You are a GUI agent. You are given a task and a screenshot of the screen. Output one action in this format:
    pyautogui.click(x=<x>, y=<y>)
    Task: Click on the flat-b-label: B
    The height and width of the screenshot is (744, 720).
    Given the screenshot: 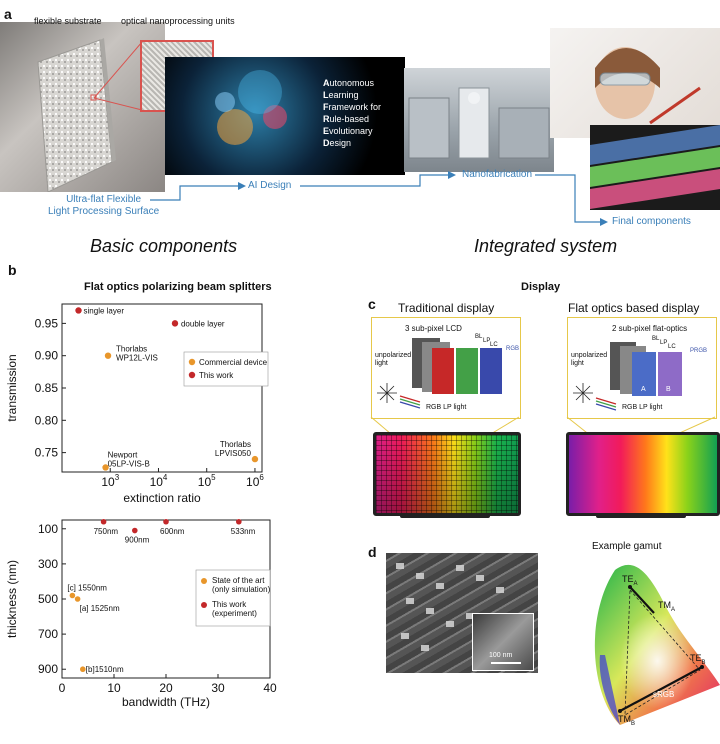 What is the action you would take?
    pyautogui.click(x=668, y=389)
    